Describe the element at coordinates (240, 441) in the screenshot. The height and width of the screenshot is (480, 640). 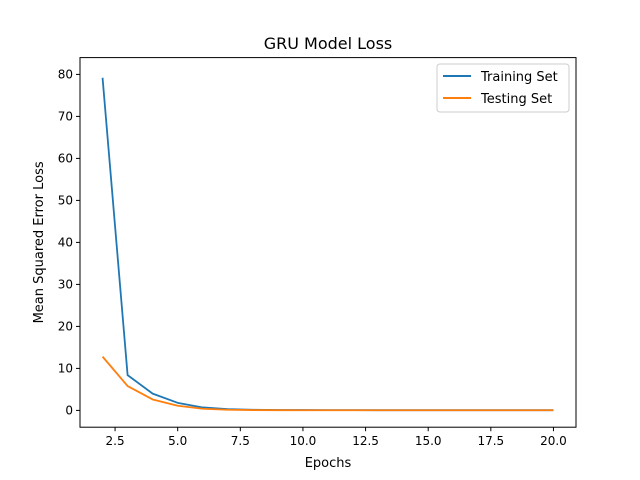
I see `x-tick-label: 7.5` at that location.